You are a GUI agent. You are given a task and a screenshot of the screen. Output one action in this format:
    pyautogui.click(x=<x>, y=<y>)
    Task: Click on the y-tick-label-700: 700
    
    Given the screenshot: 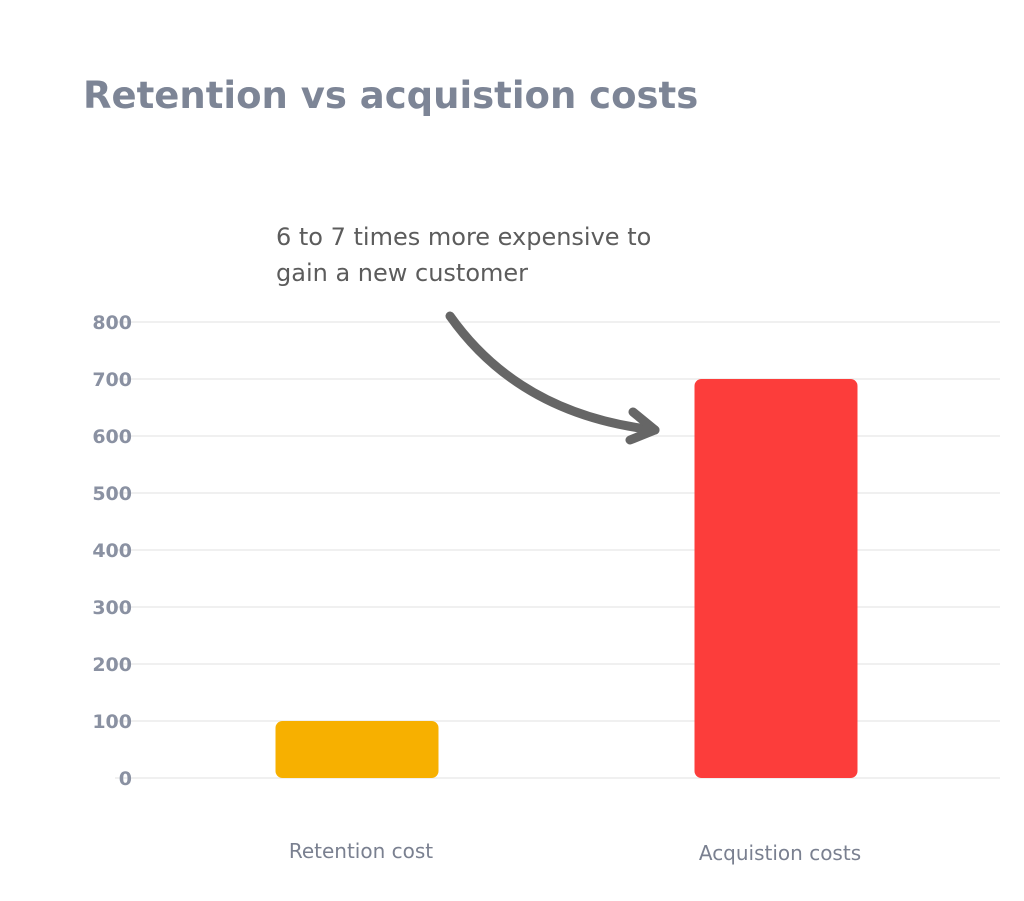 What is the action you would take?
    pyautogui.click(x=112, y=380)
    